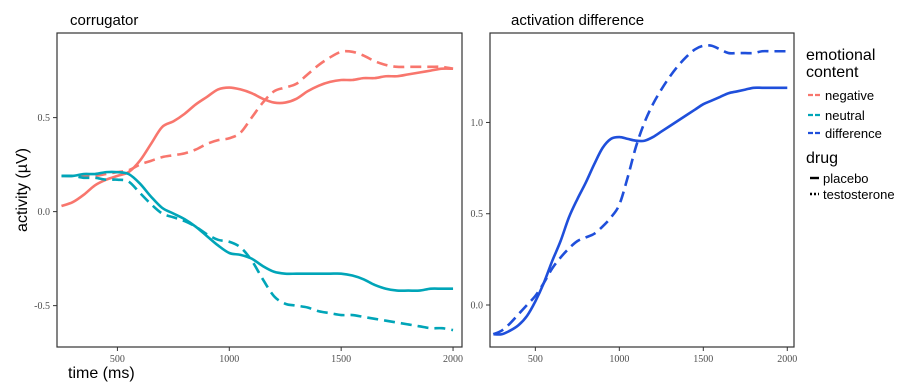 The width and height of the screenshot is (909, 382). What do you see at coordinates (840, 55) in the screenshot?
I see `legend-title-line1: emotional` at bounding box center [840, 55].